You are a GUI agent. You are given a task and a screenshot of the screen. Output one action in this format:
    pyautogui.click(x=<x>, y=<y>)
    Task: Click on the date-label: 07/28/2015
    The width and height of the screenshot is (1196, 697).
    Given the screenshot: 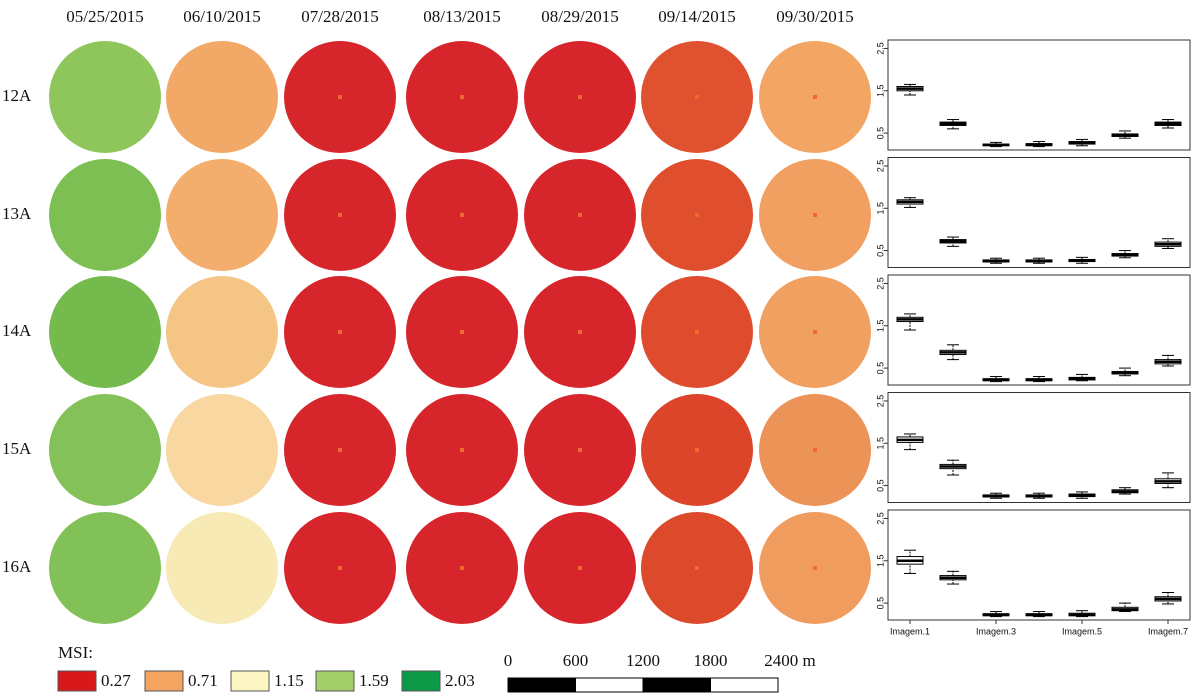 What is the action you would take?
    pyautogui.click(x=339, y=16)
    